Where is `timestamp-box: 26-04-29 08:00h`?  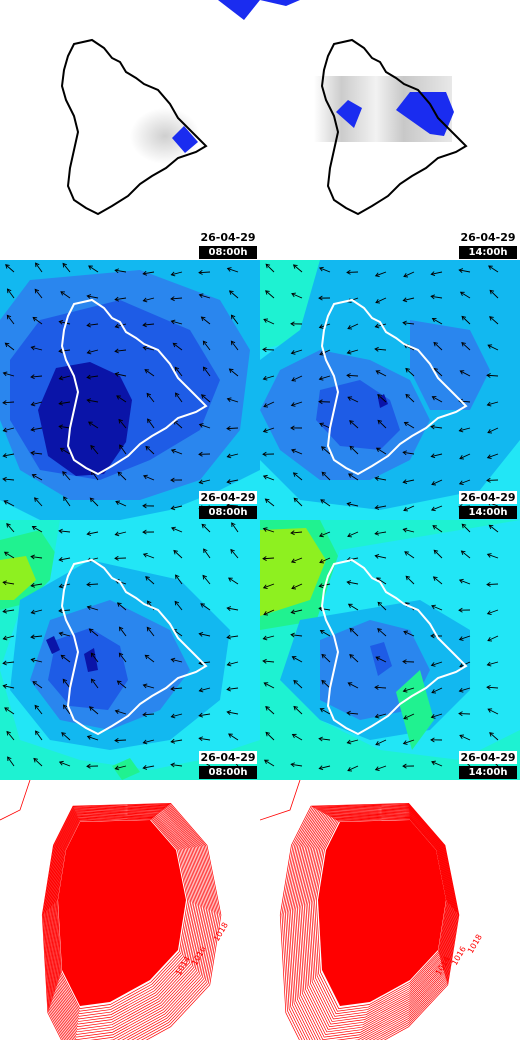 timestamp-box: 26-04-29 08:00h is located at coordinates (228, 505).